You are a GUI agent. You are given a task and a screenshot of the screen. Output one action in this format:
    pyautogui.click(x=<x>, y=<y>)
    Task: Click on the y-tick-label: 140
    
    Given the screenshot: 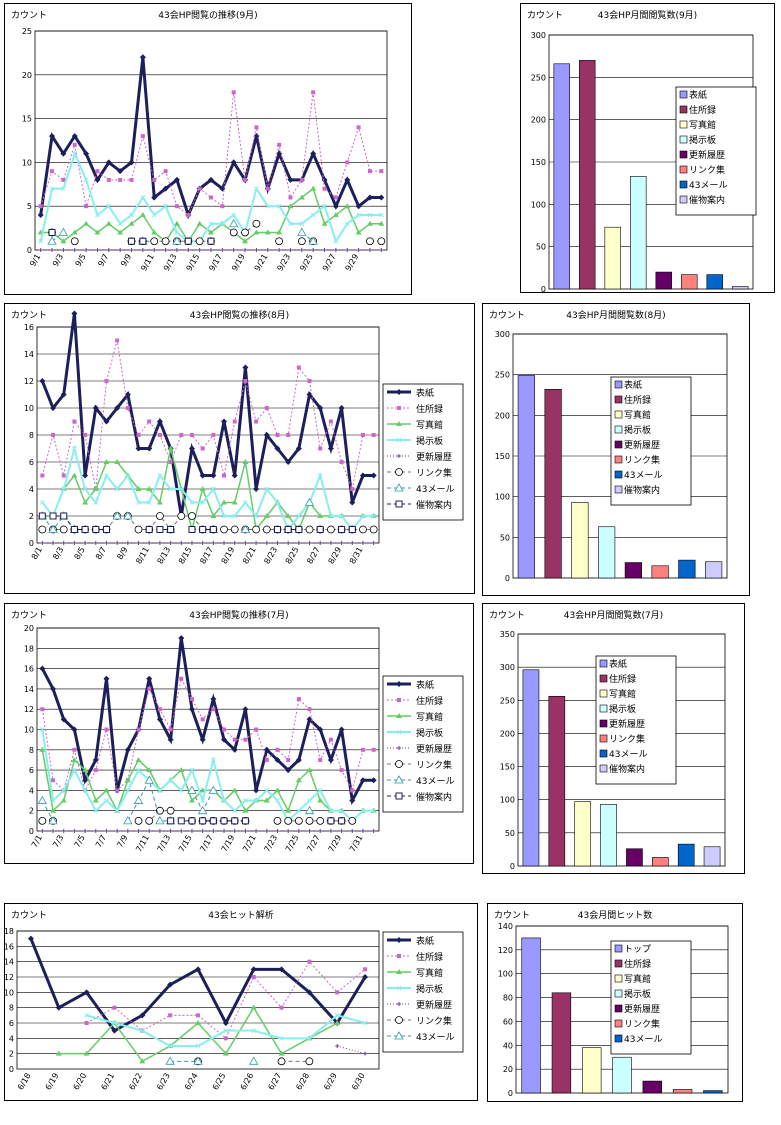 What is the action you would take?
    pyautogui.click(x=505, y=926)
    